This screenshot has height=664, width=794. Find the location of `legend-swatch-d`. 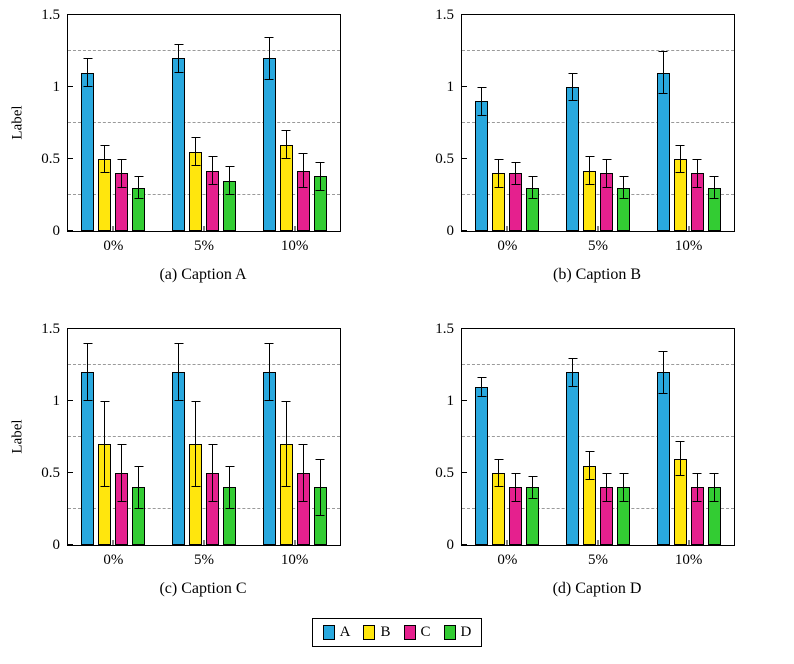

legend-swatch-d is located at coordinates (449, 632).